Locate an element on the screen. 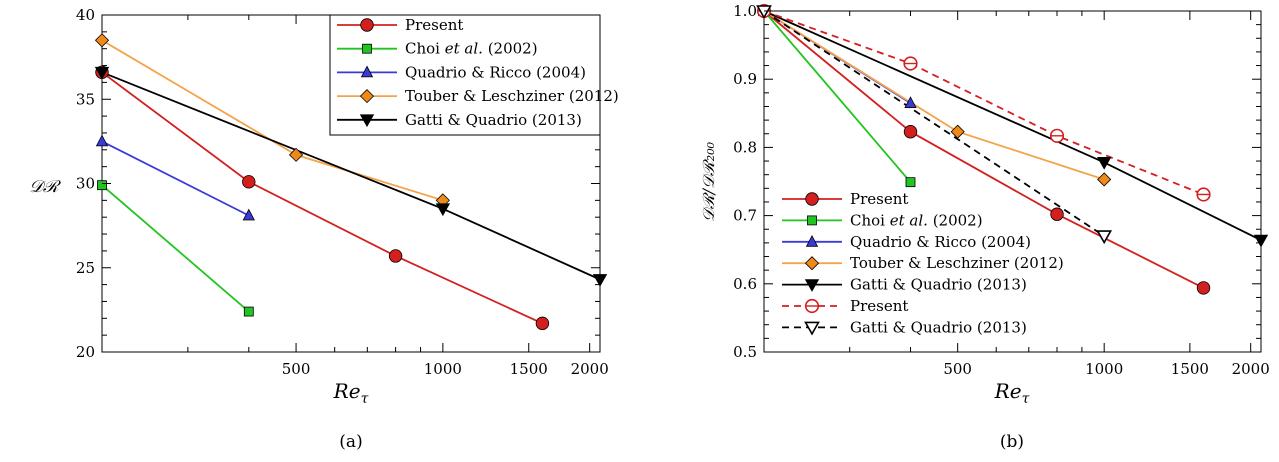  pa-y-tick-label: 20 is located at coordinates (85, 352).